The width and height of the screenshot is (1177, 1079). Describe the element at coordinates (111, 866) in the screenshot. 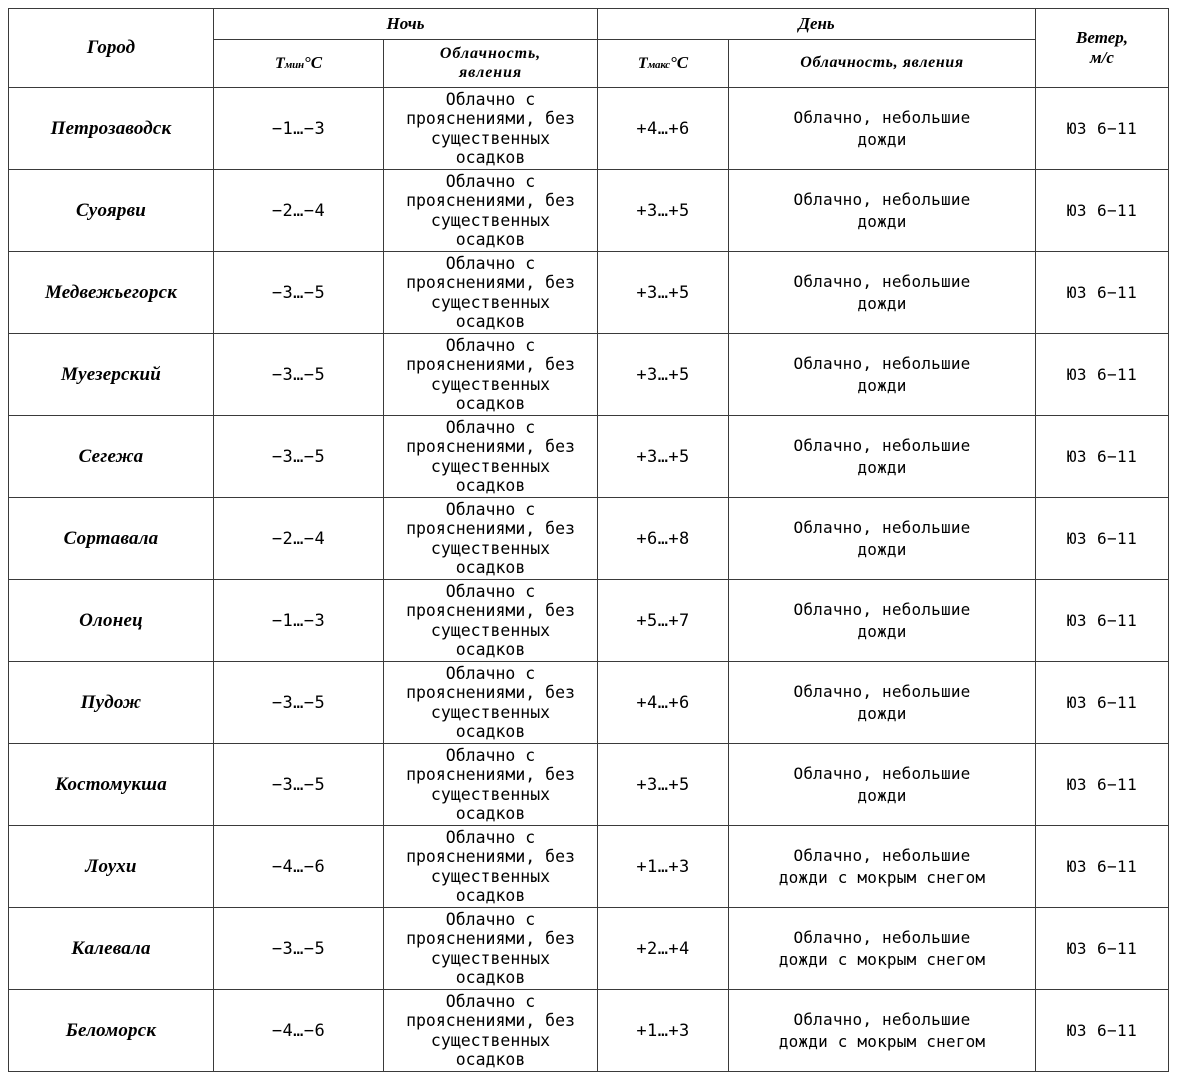

I see `cell-city: Лоухи` at that location.